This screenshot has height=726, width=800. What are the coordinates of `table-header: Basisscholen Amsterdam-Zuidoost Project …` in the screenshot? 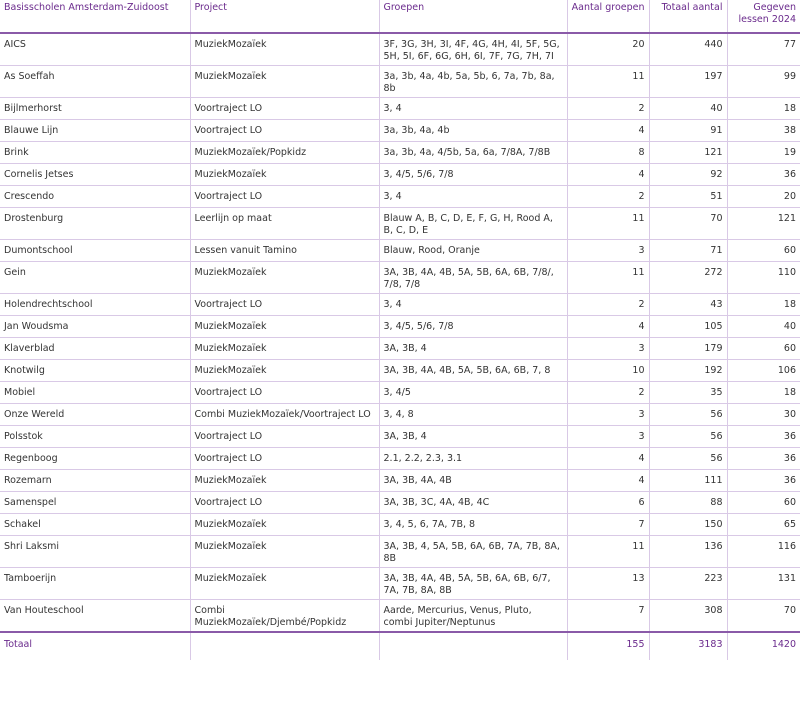 It's located at (400, 17).